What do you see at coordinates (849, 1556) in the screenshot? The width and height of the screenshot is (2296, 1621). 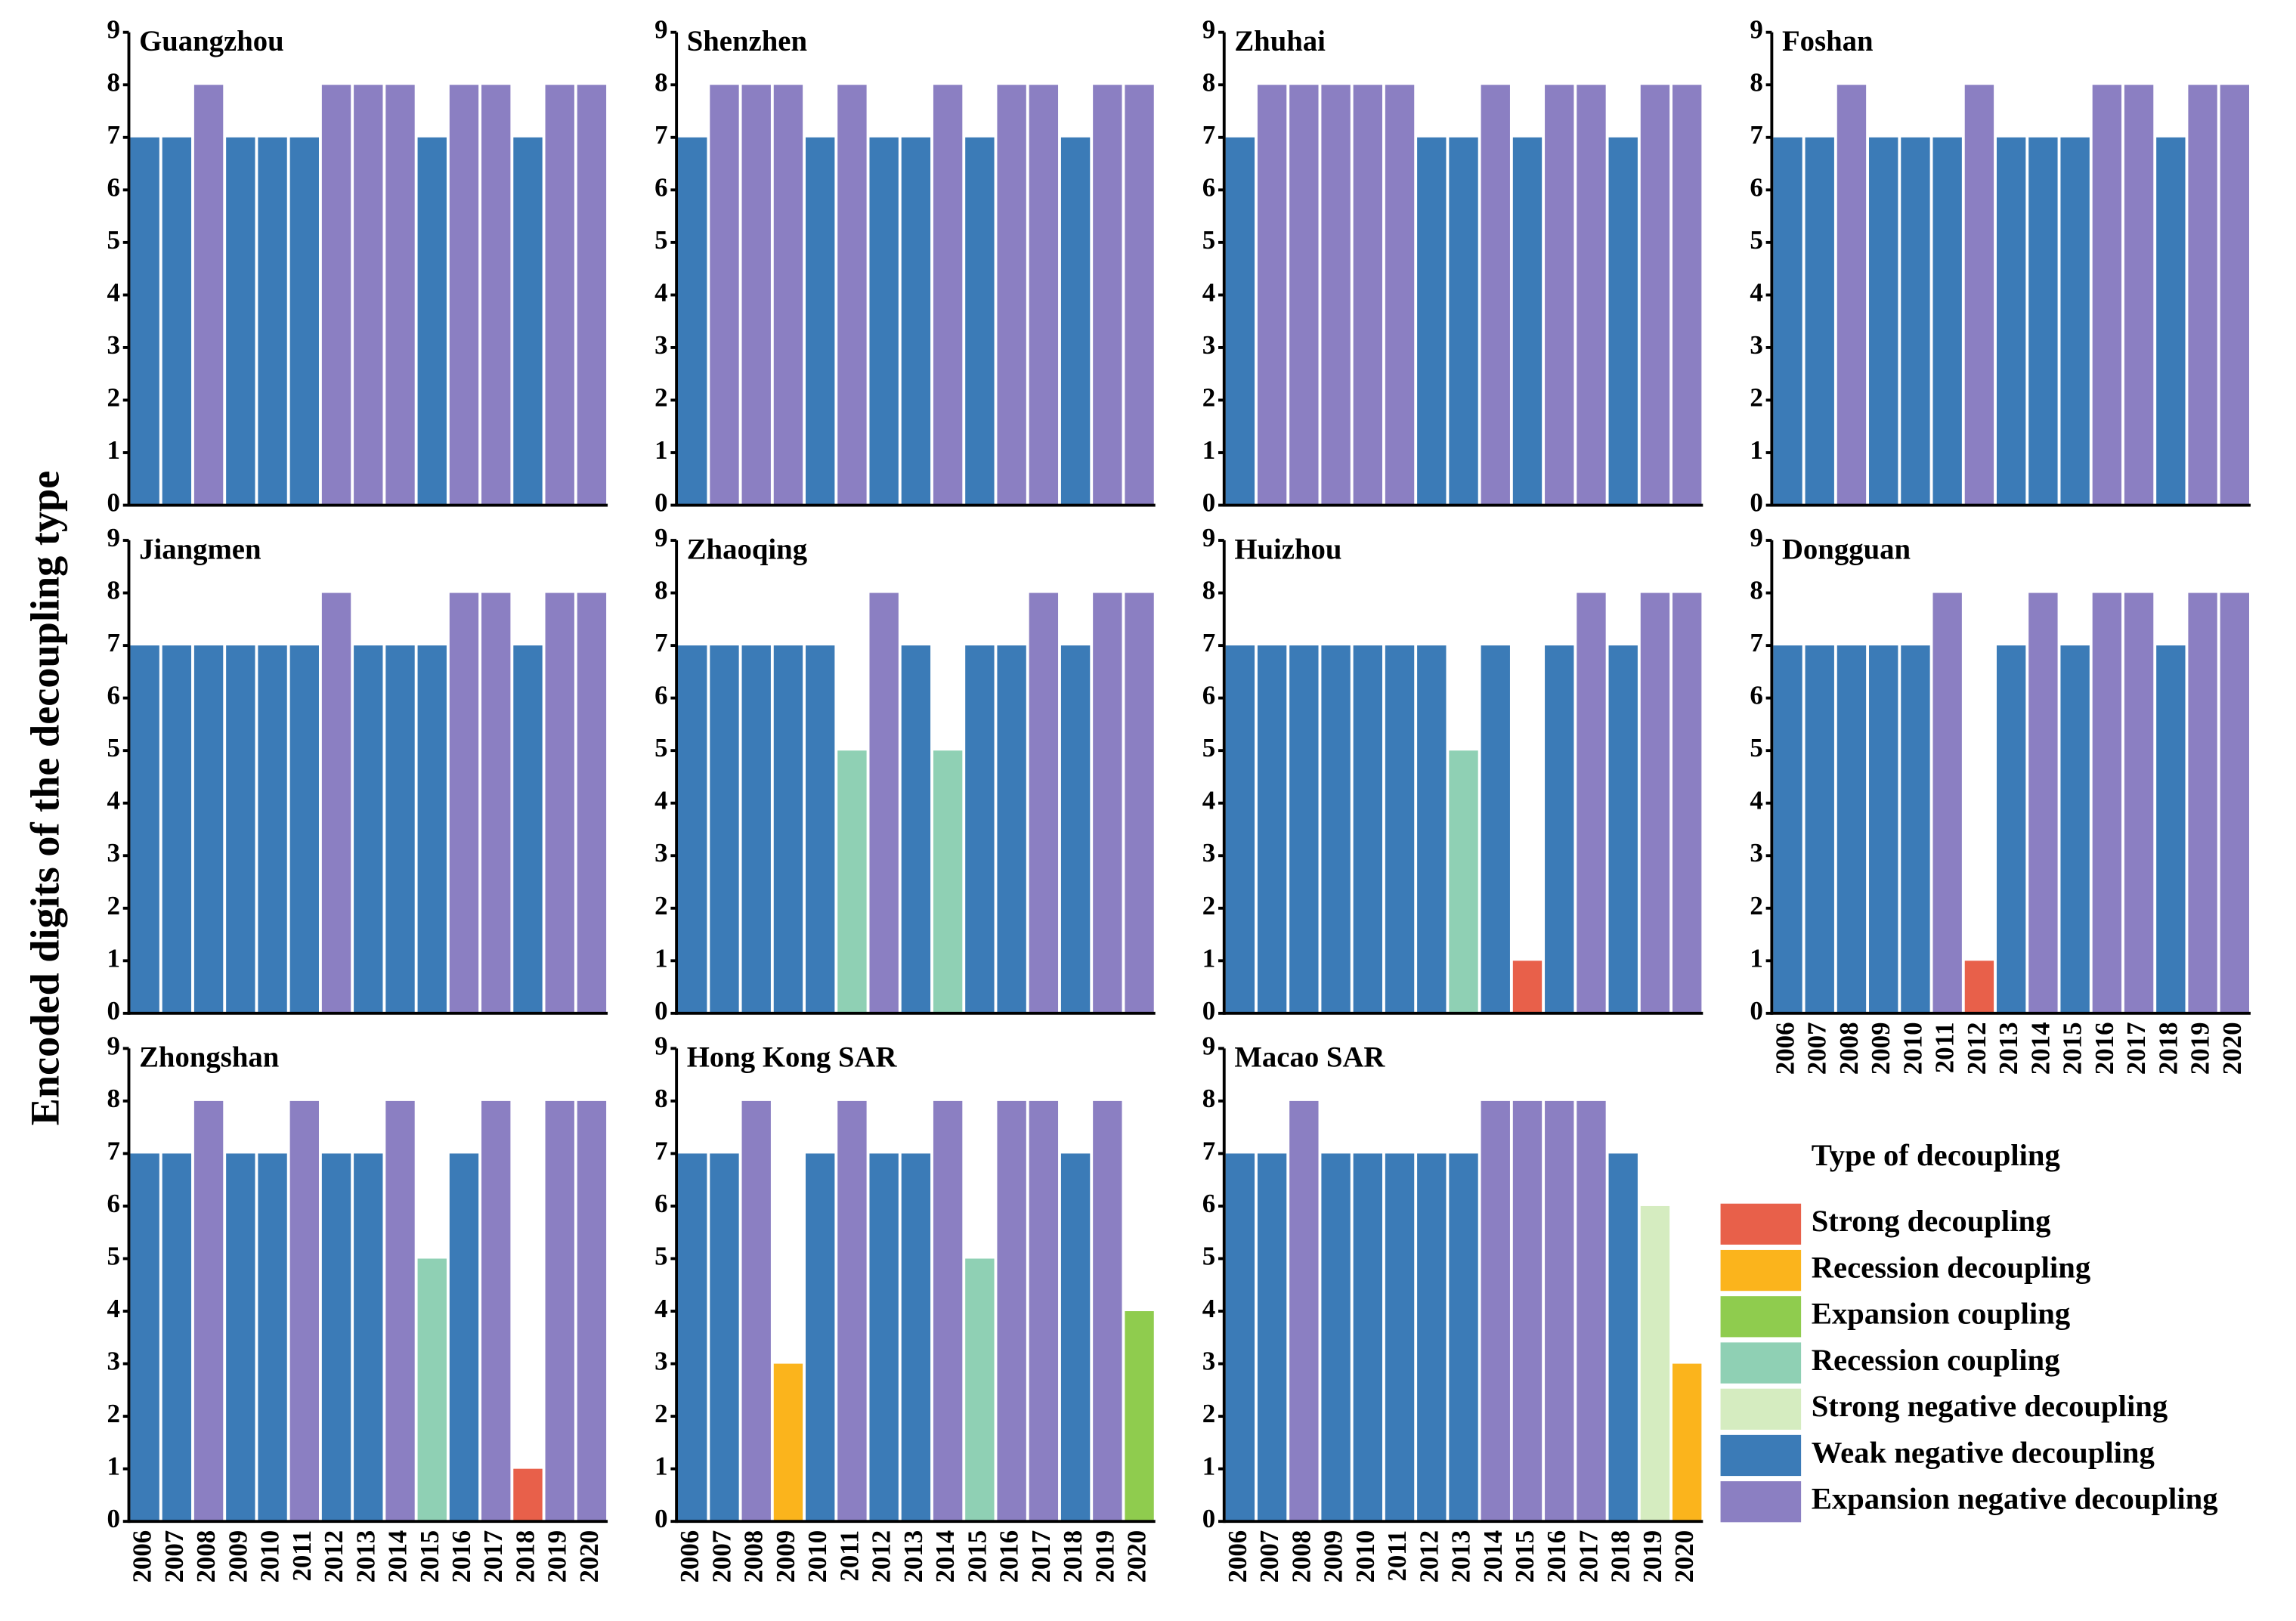 I see `x-tick-label: 2011` at bounding box center [849, 1556].